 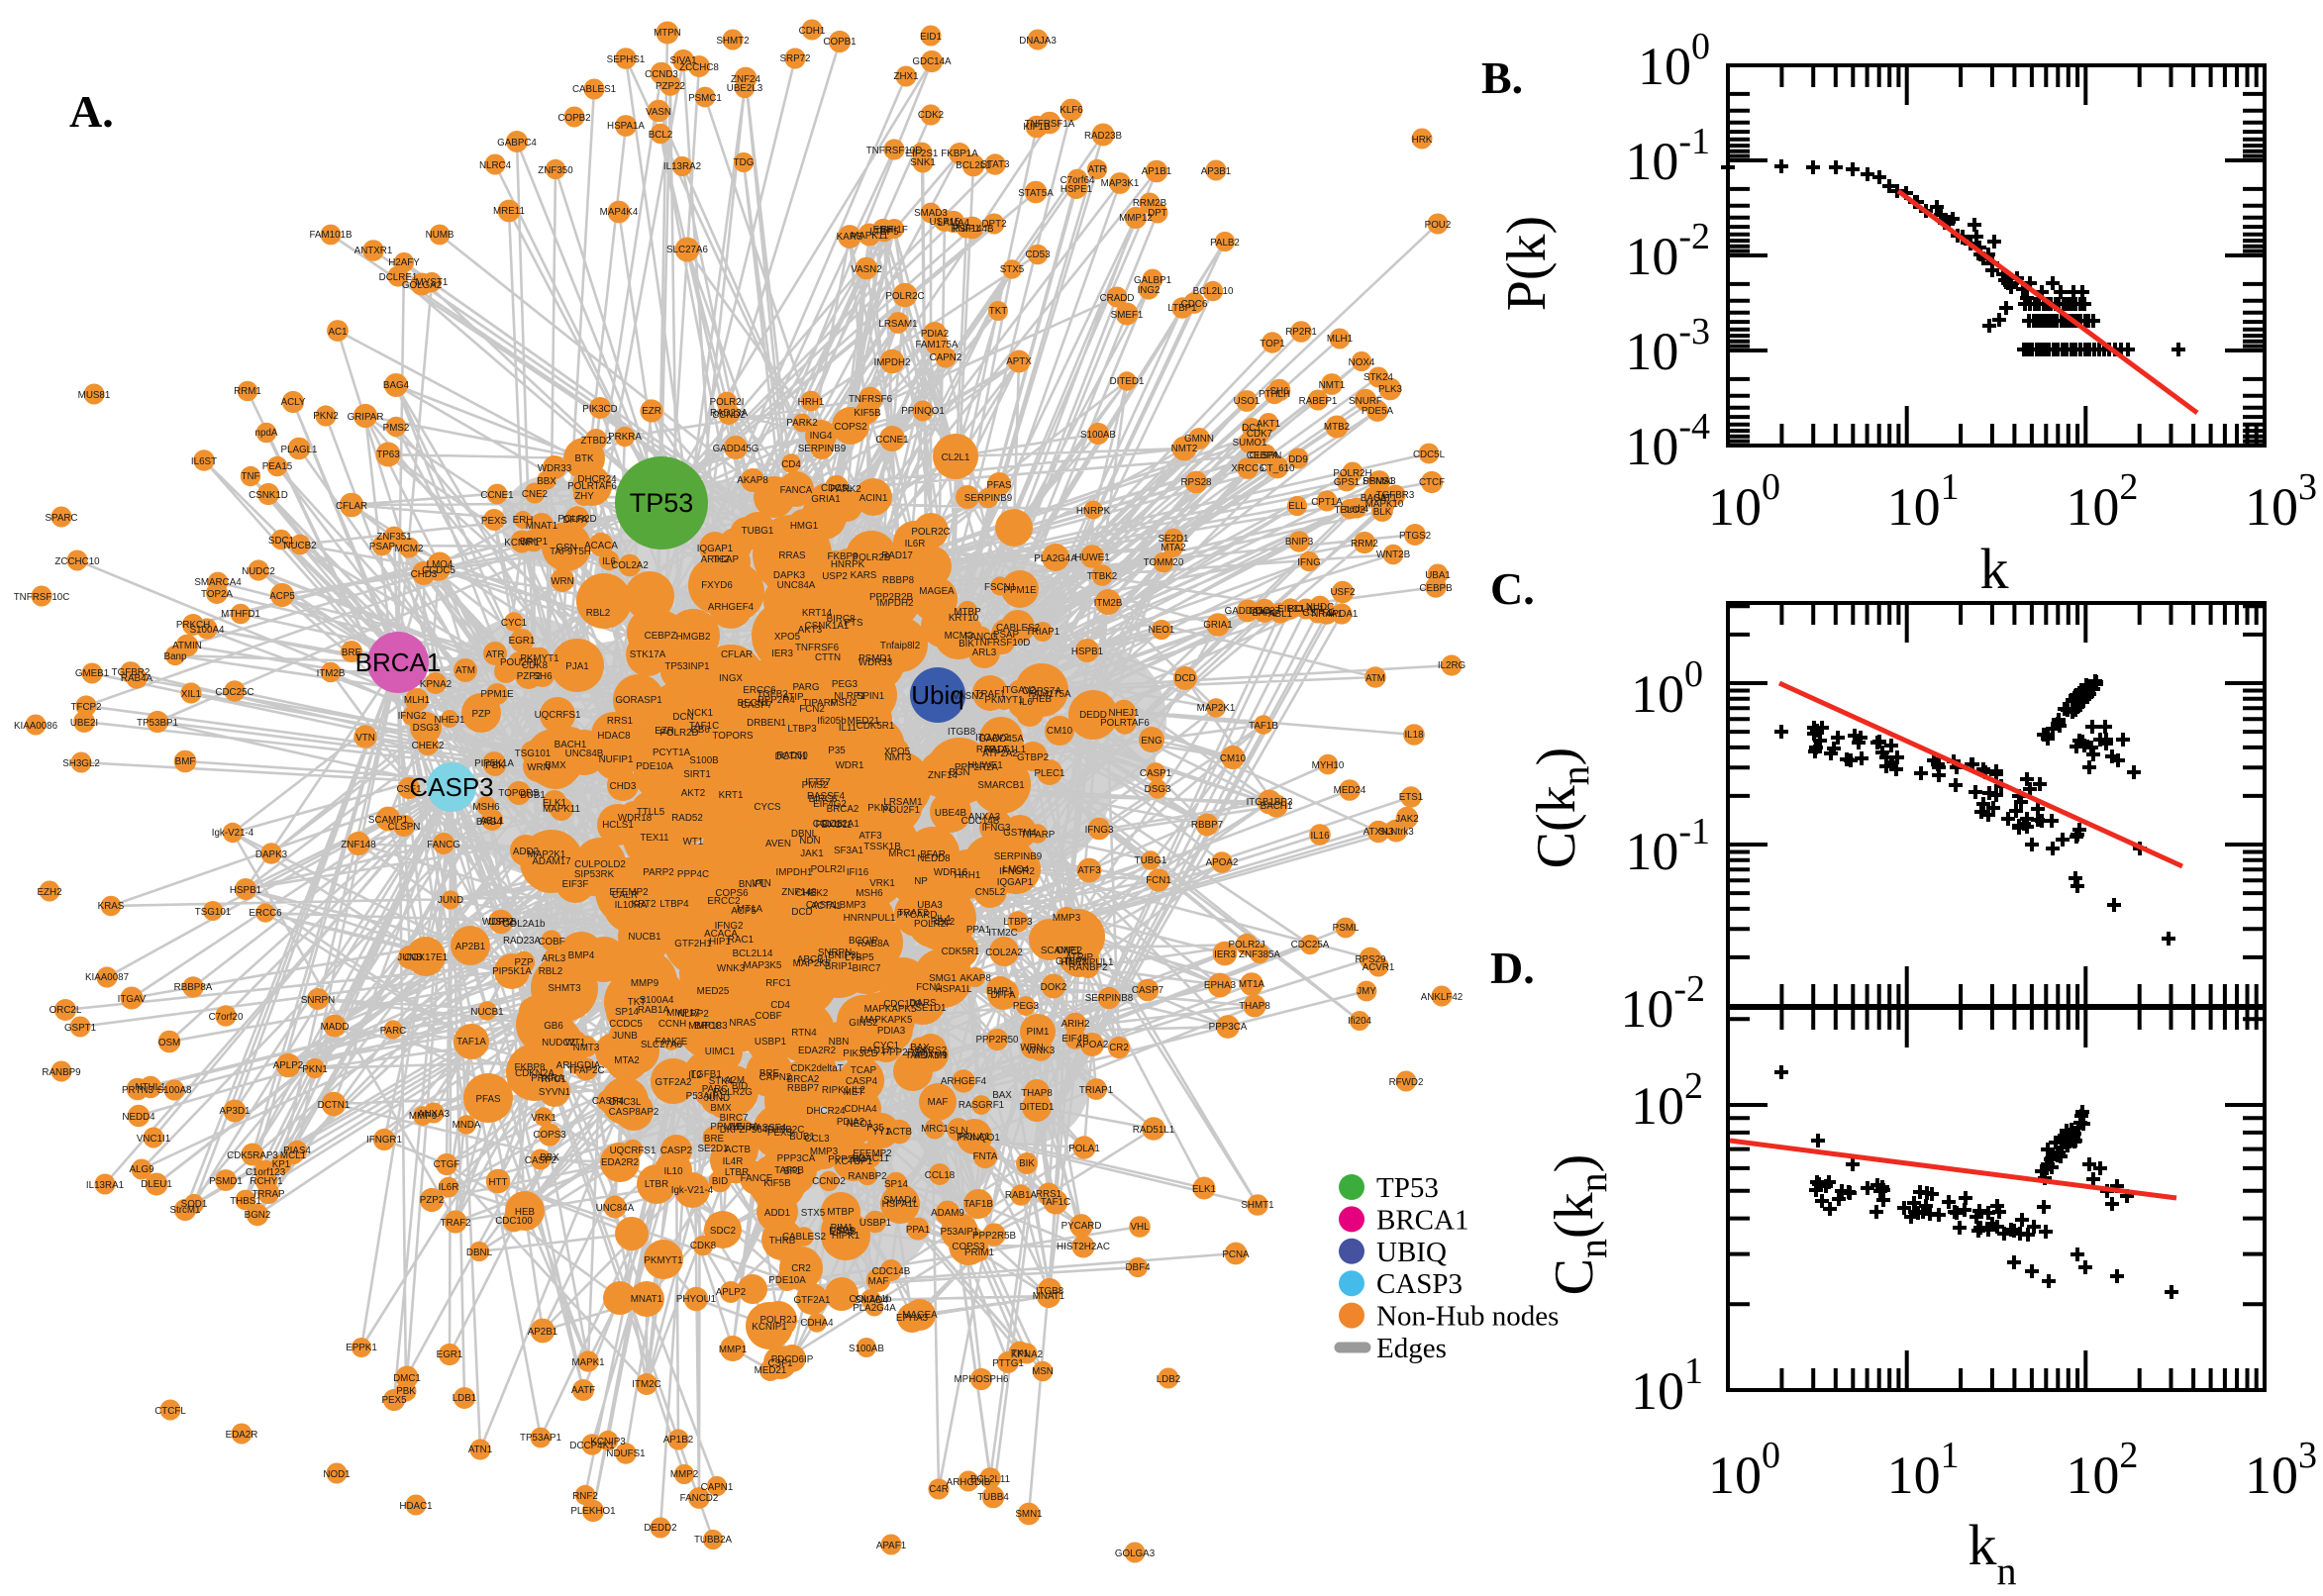 What do you see at coordinates (252, 1155) in the screenshot?
I see `svg-text: CDK5RAP3` at bounding box center [252, 1155].